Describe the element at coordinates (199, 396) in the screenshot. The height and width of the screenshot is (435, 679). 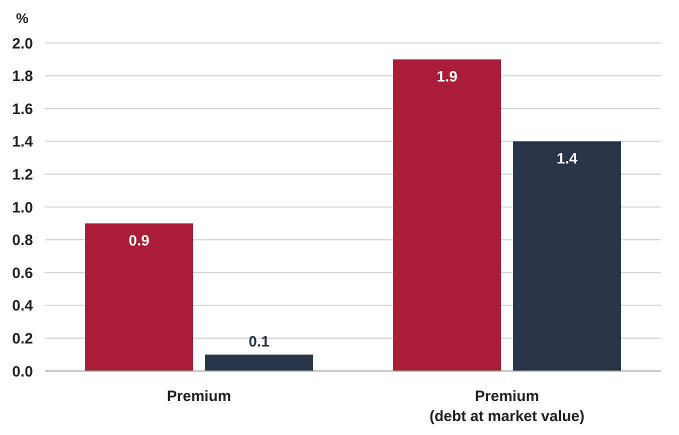
I see `x-tick-label: Premium` at that location.